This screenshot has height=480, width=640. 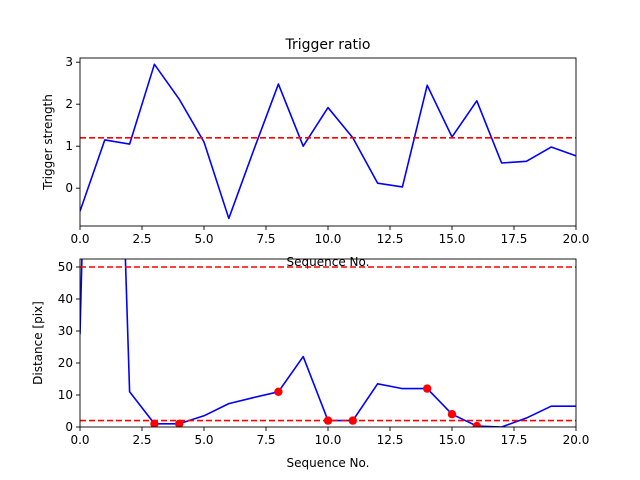 What do you see at coordinates (48, 142) in the screenshot?
I see `y-axis-label: Trigger strength` at bounding box center [48, 142].